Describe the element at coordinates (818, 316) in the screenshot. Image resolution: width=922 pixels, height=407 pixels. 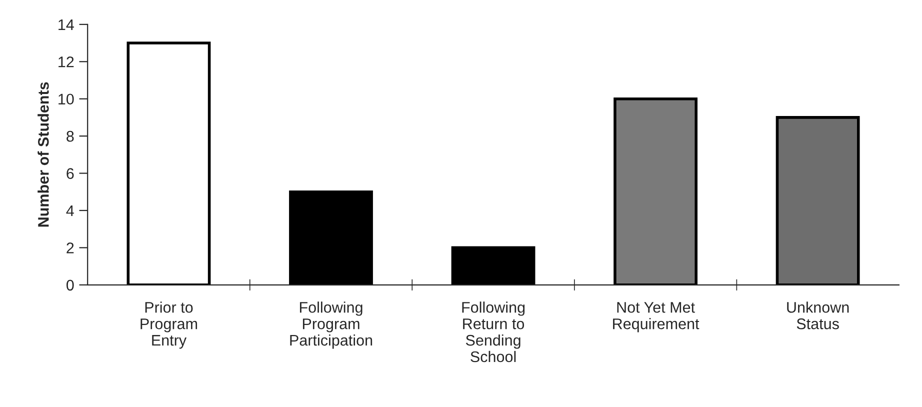
I see `x-tick-label: Unknown Status` at that location.